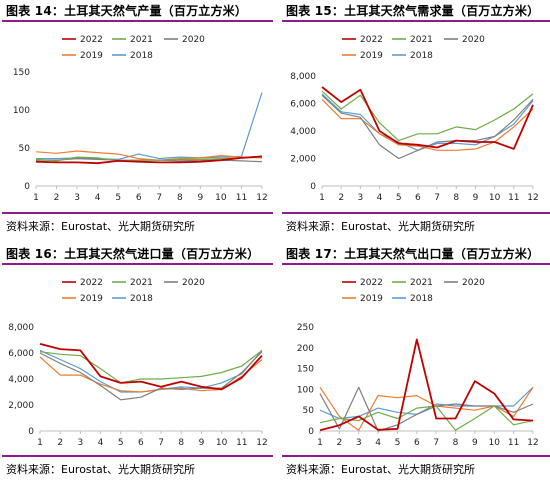  What do you see at coordinates (413, 254) in the screenshot?
I see `chart-title: 图表 17：土耳其天然气出口量（百万立方米）` at bounding box center [413, 254].